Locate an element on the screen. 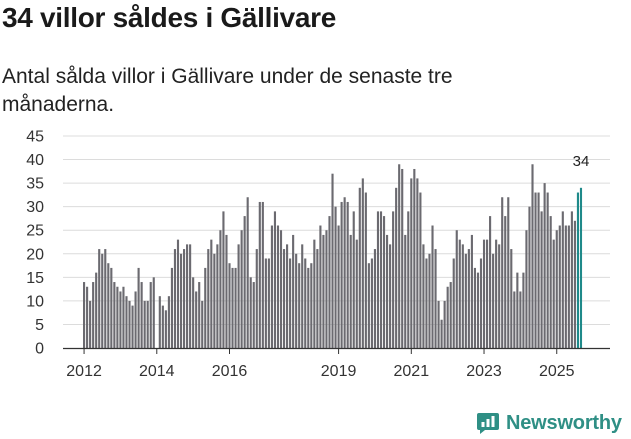  x-tick-label: 2023 is located at coordinates (484, 371).